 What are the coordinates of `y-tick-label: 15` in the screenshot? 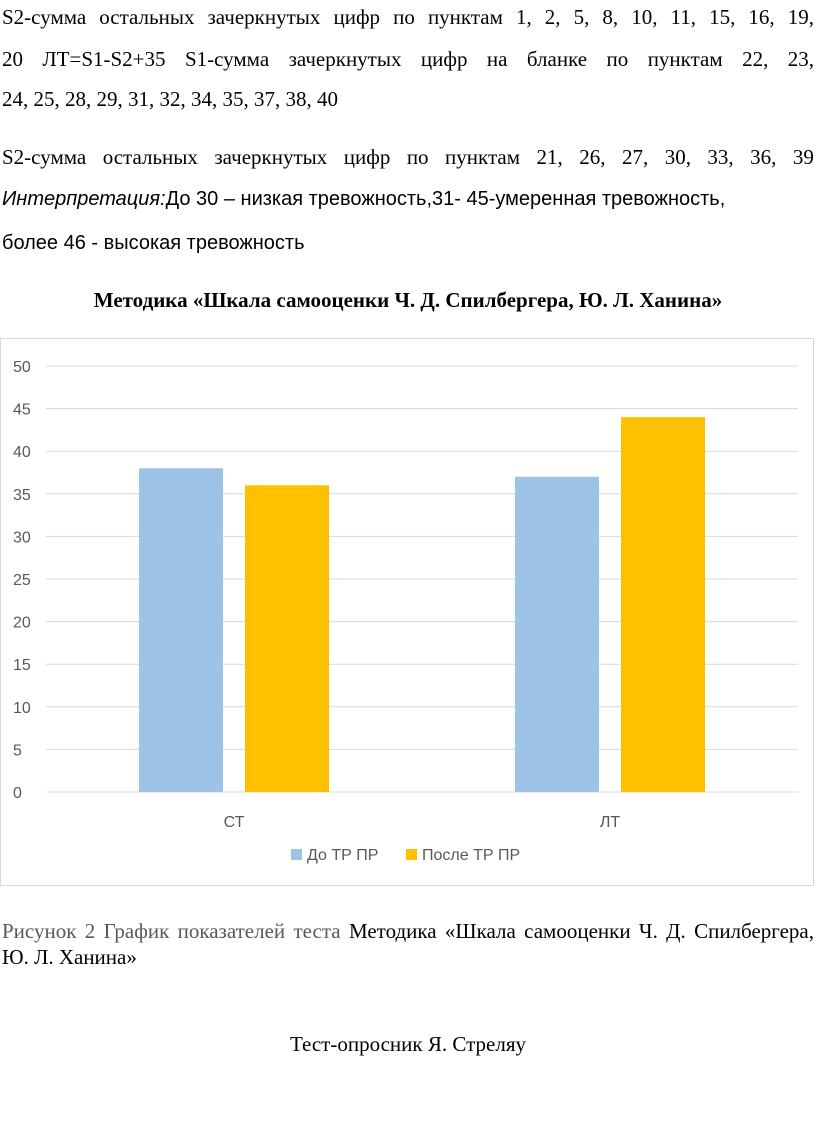 It's located at (22, 665).